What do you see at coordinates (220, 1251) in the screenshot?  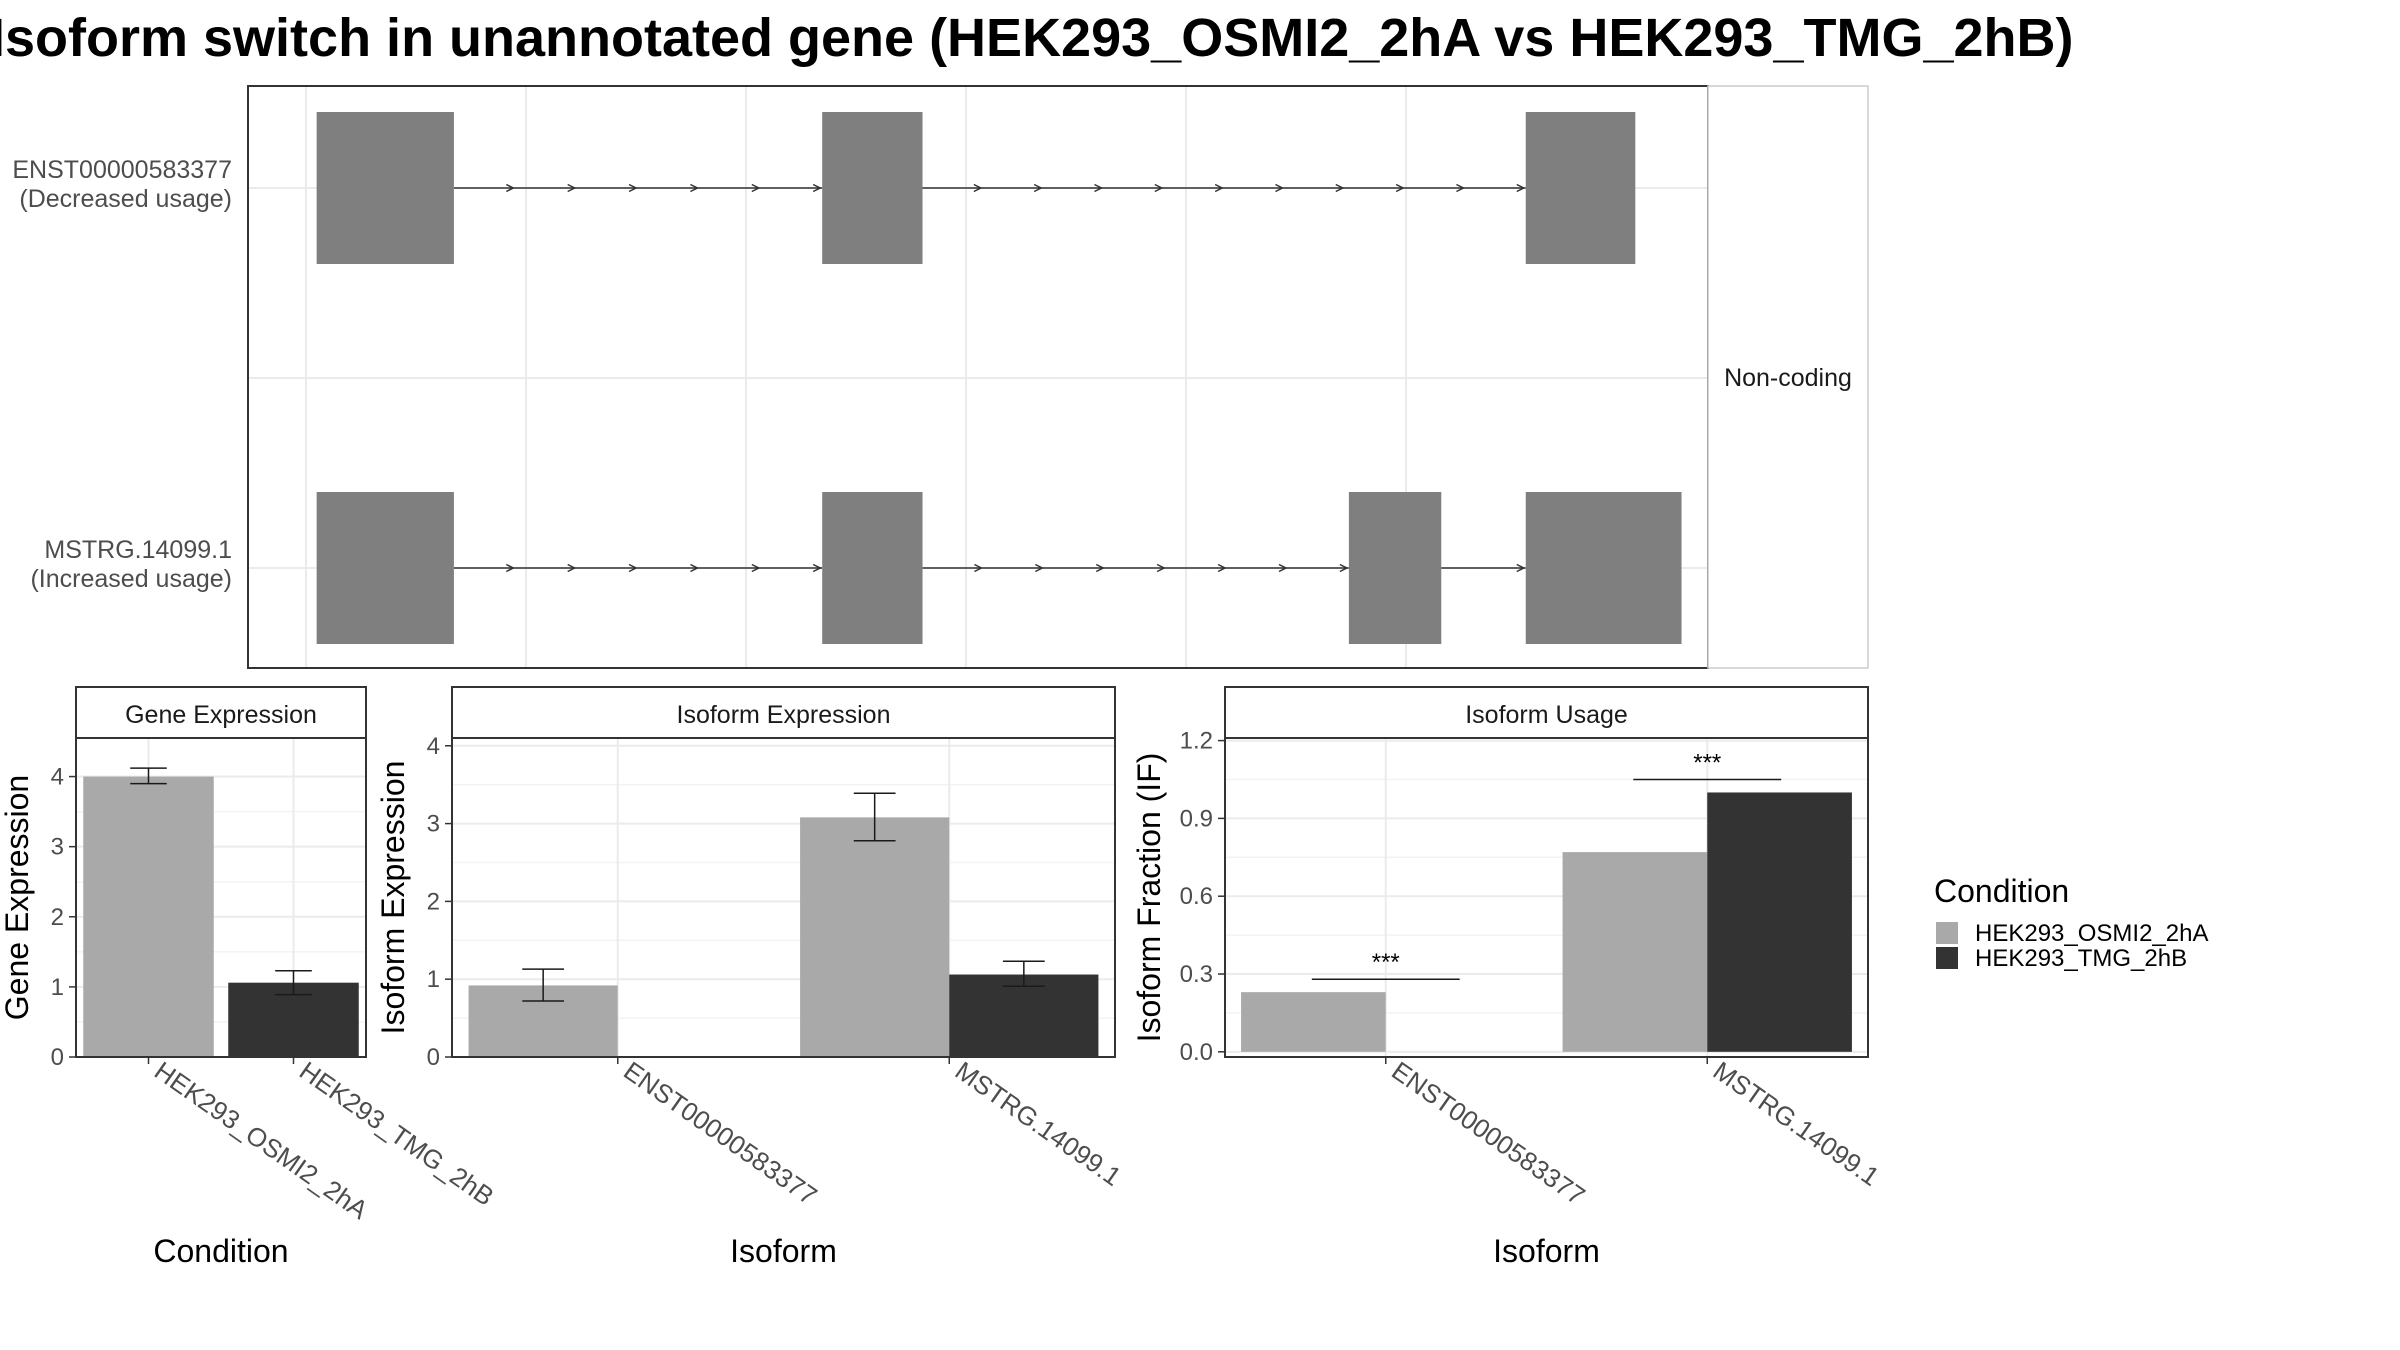 I see `x-axis-title: Condition` at bounding box center [220, 1251].